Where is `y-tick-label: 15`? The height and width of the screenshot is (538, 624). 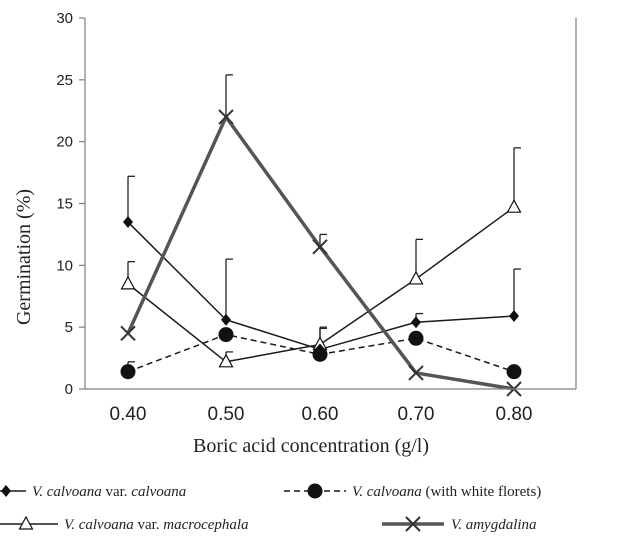 y-tick-label: 15 is located at coordinates (64, 204).